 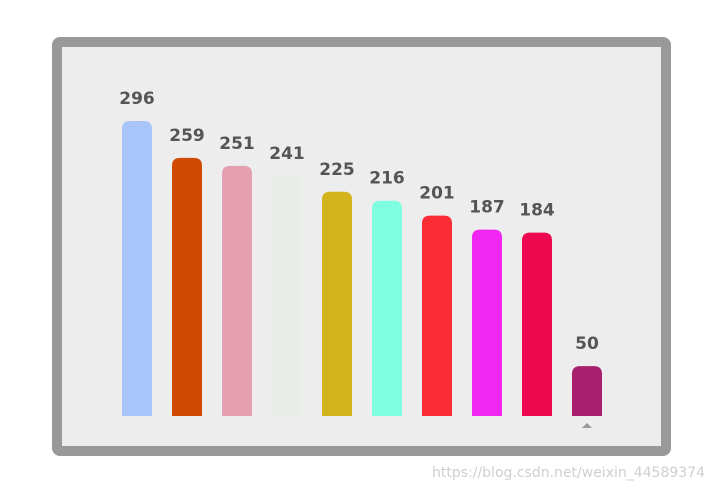 What do you see at coordinates (187, 136) in the screenshot?
I see `value-label: 259` at bounding box center [187, 136].